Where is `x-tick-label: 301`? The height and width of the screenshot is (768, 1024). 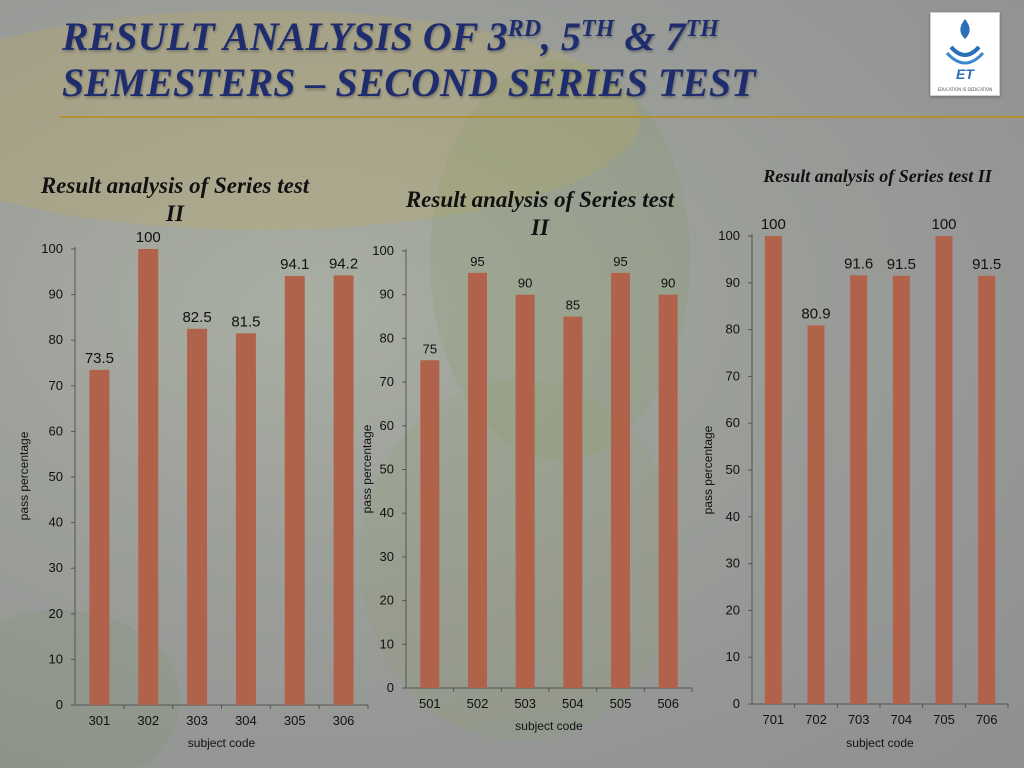
x-tick-label: 301 is located at coordinates (100, 720).